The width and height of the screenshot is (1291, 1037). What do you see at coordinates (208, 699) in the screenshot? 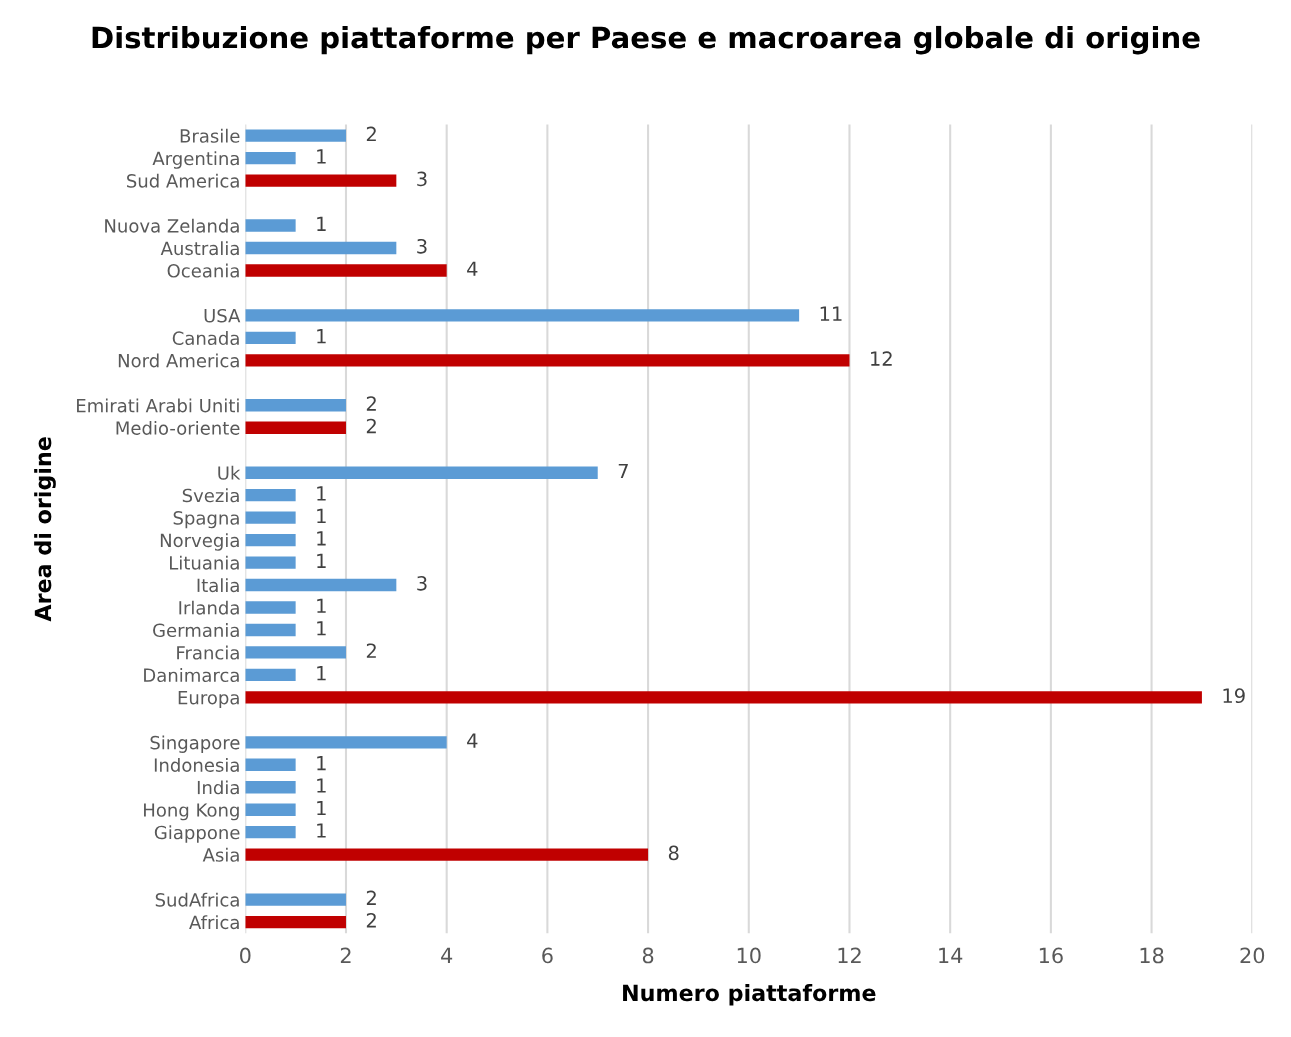
I see `y-tick-label: Europa` at bounding box center [208, 699].